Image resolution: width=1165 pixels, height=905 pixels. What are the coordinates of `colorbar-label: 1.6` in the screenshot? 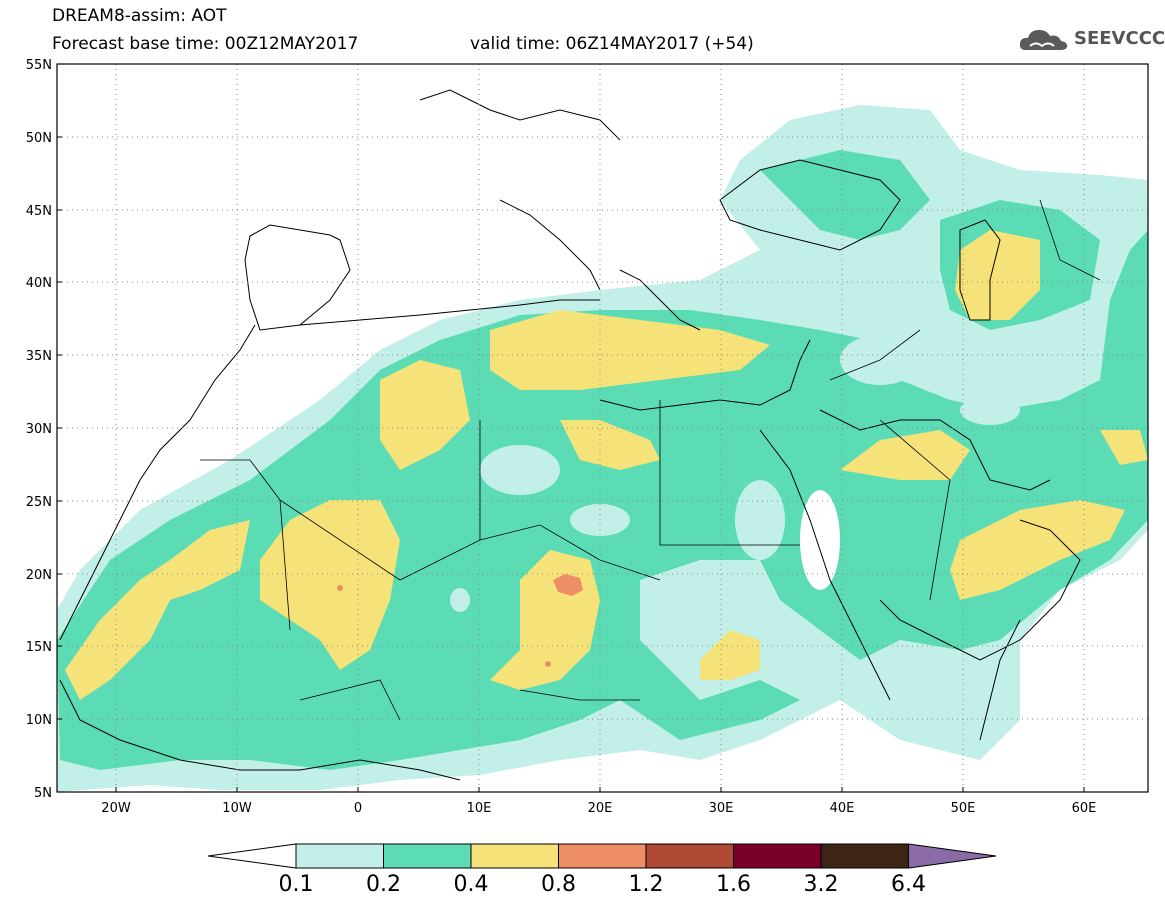 It's located at (733, 884).